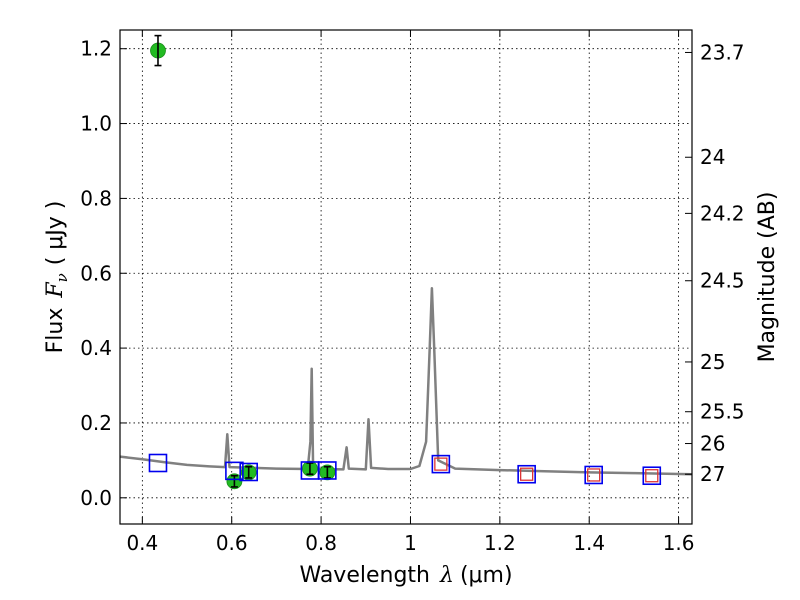 Image resolution: width=800 pixels, height=600 pixels. What do you see at coordinates (715, 263) in the screenshot?
I see `y2-axis-ticks: 23.7 24 24.2 24.5 25 25.5 26 27` at bounding box center [715, 263].